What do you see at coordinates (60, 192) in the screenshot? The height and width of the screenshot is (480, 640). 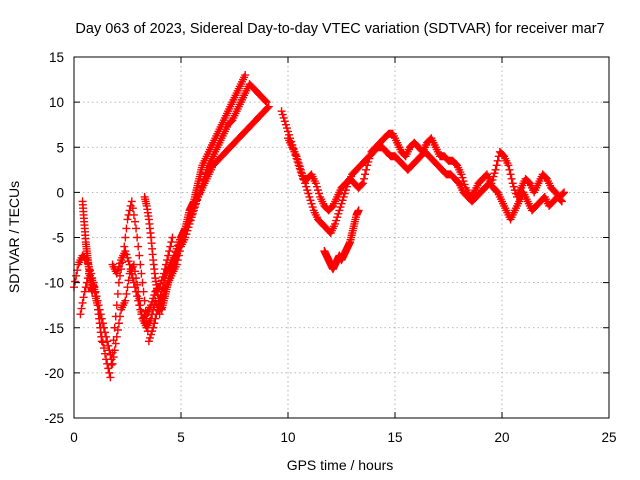 I see `y-tick-label: 0` at bounding box center [60, 192].